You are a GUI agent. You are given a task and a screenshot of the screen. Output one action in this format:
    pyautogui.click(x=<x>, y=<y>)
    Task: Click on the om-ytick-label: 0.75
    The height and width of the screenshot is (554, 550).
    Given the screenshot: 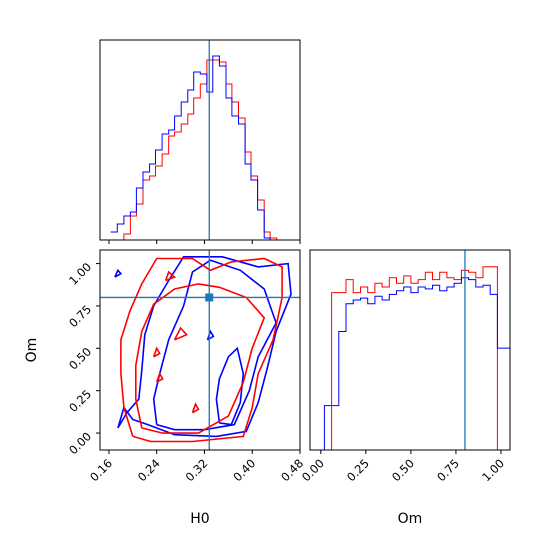 What is the action you would take?
    pyautogui.click(x=80, y=316)
    